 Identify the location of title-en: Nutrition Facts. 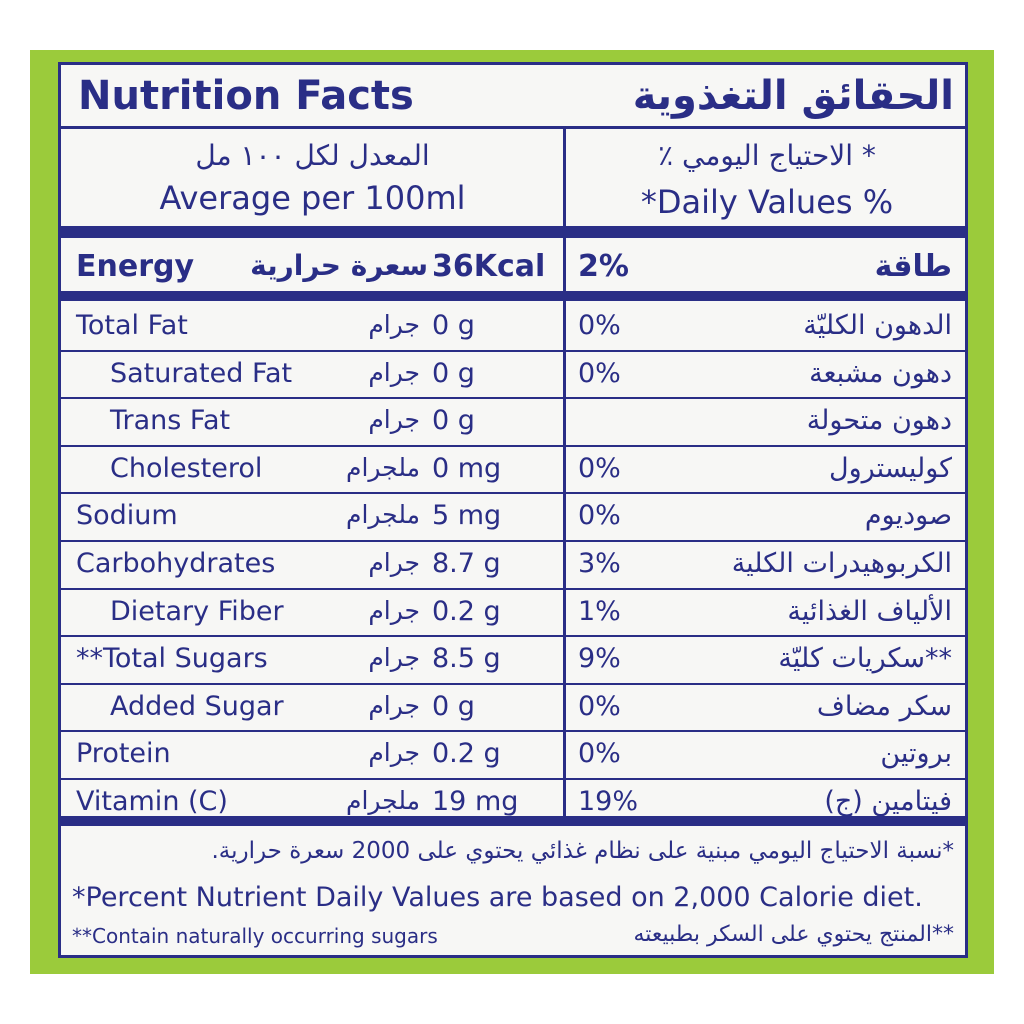
(246, 96).